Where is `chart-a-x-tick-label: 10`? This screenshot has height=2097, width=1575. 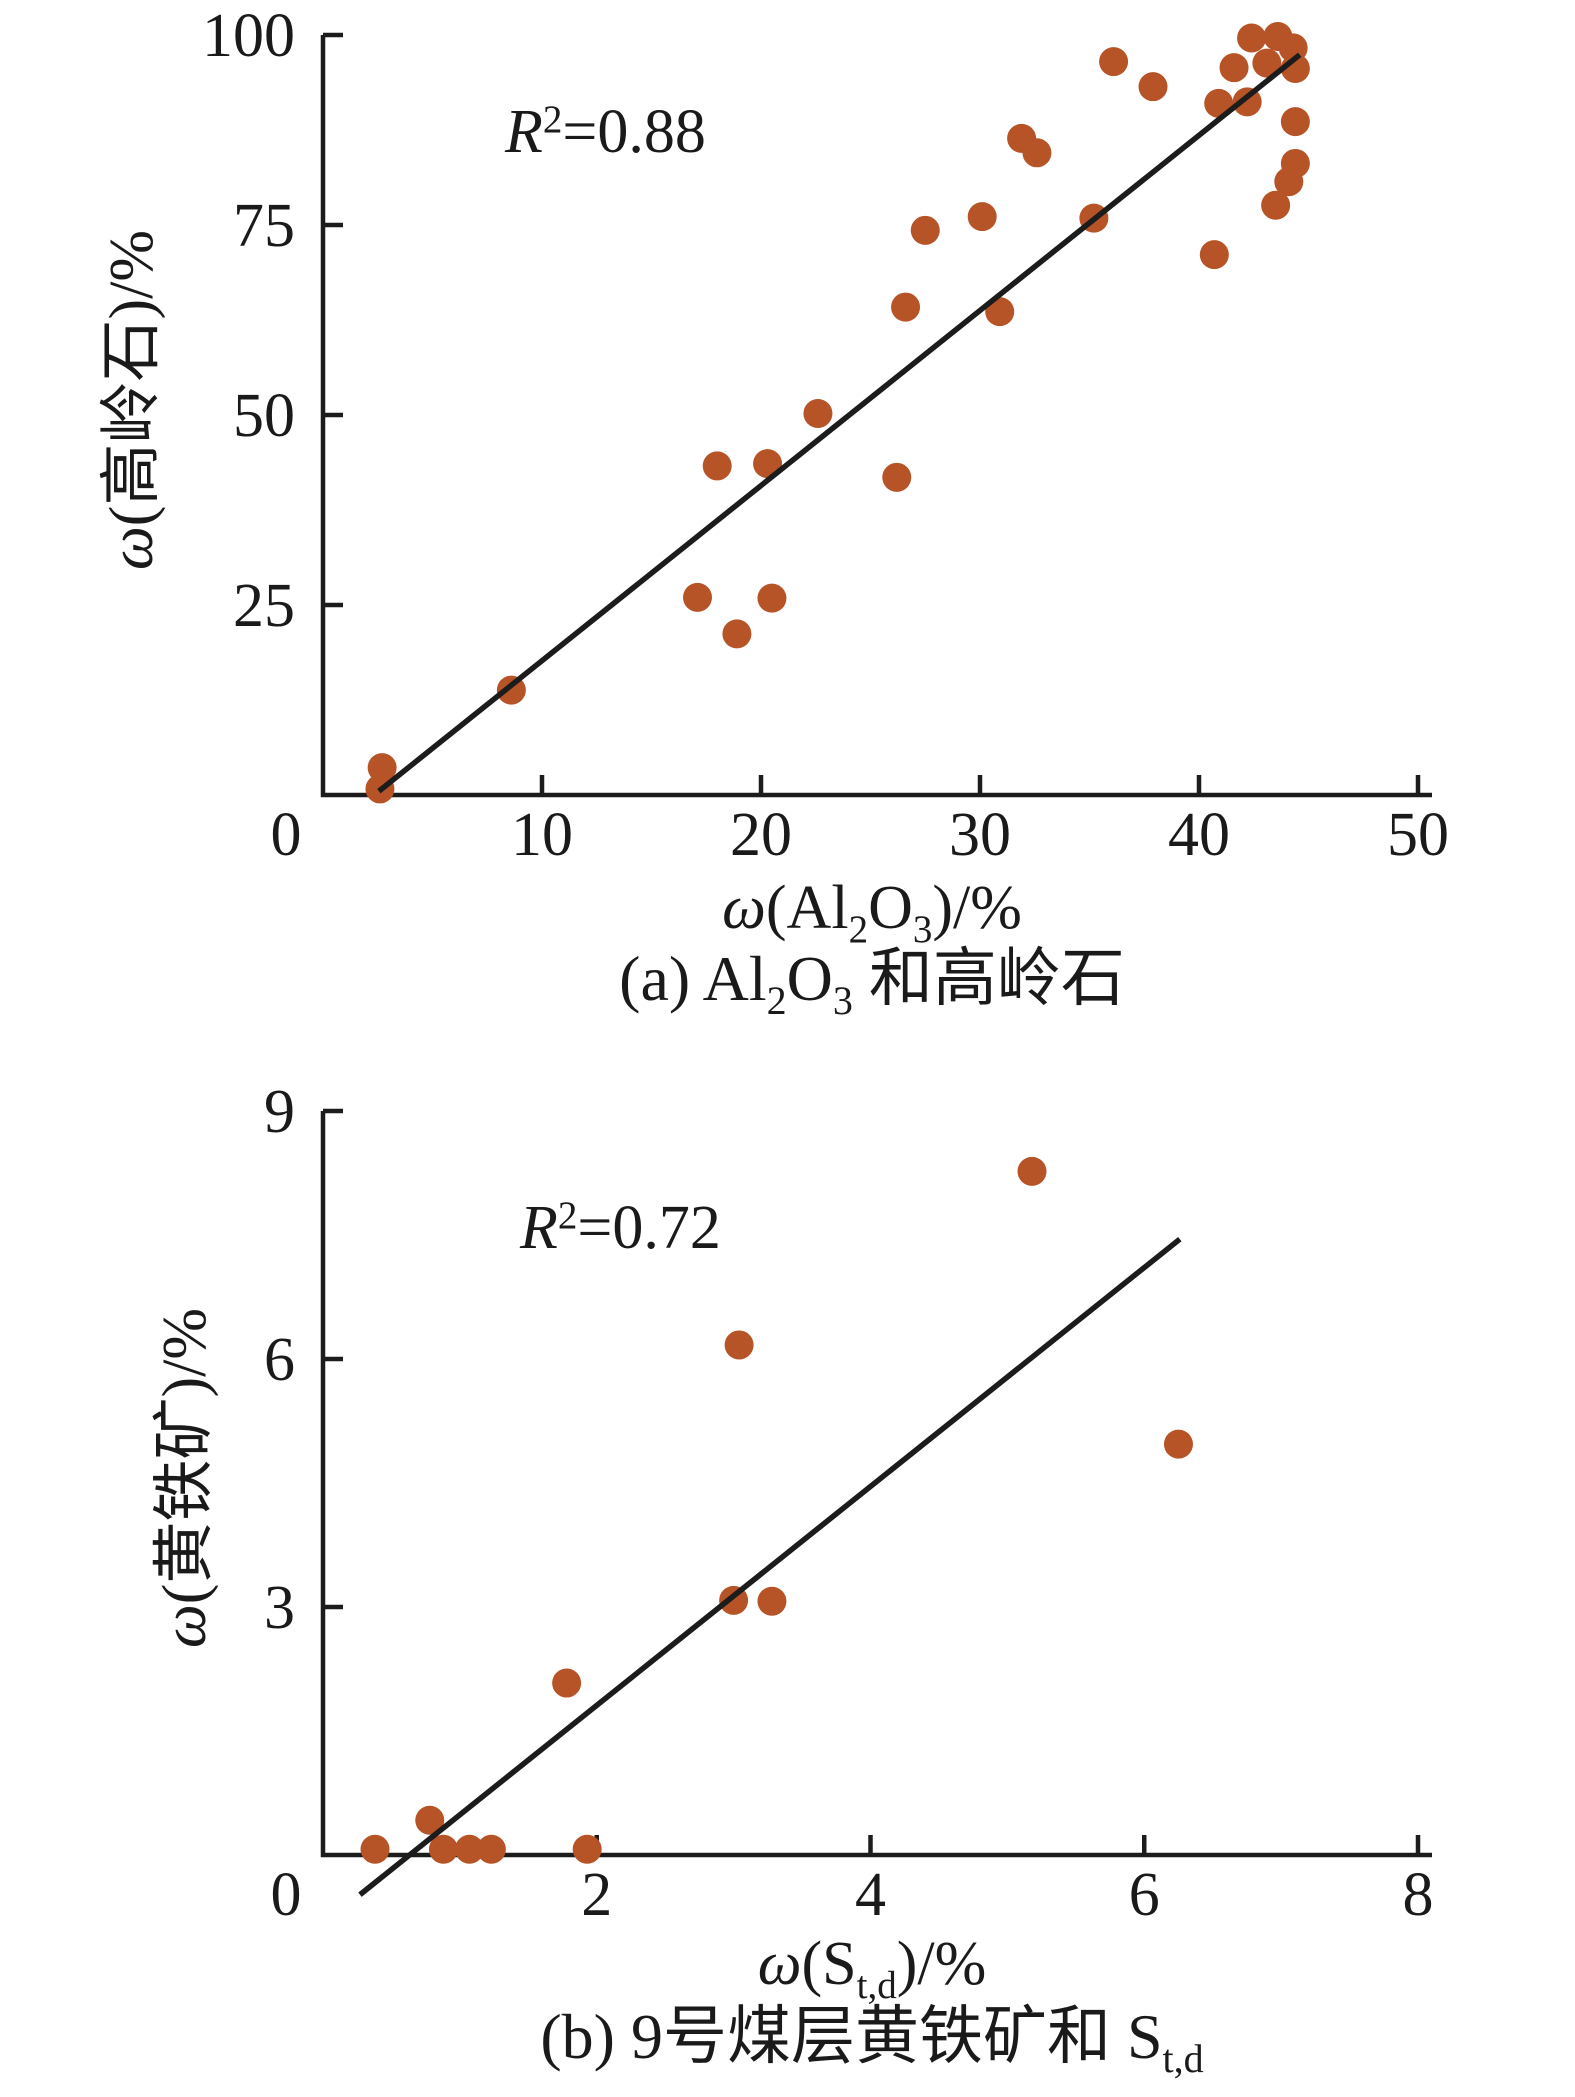
chart-a-x-tick-label: 10 is located at coordinates (542, 835).